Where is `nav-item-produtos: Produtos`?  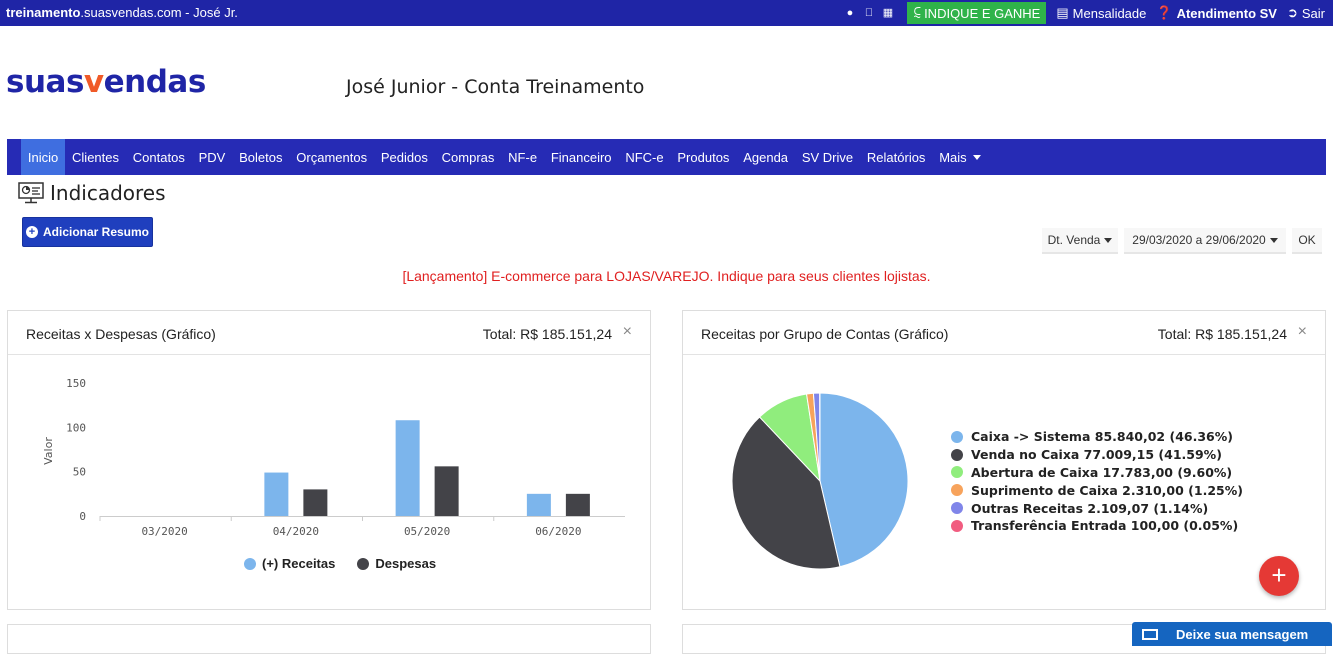
nav-item-produtos: Produtos is located at coordinates (704, 157).